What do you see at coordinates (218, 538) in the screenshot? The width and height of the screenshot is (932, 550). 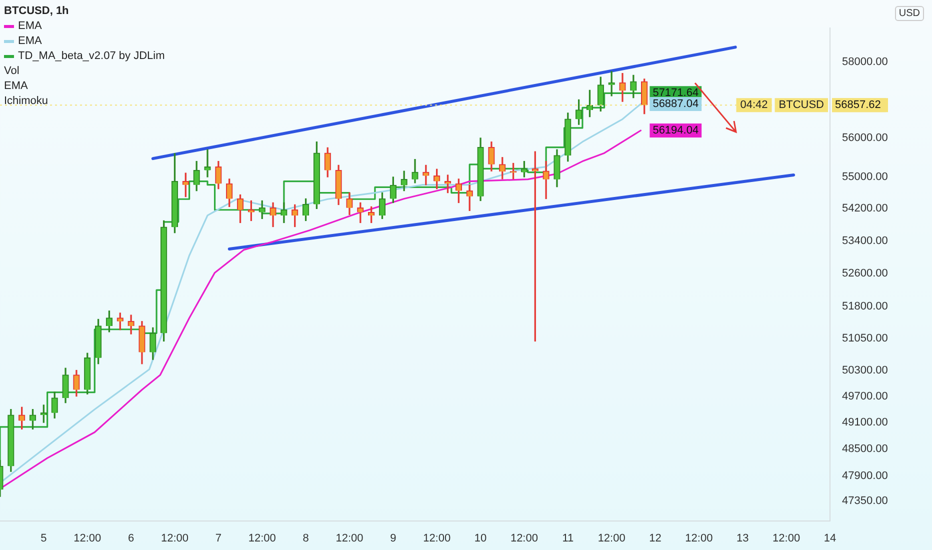 I see `x-tick-label: 7` at bounding box center [218, 538].